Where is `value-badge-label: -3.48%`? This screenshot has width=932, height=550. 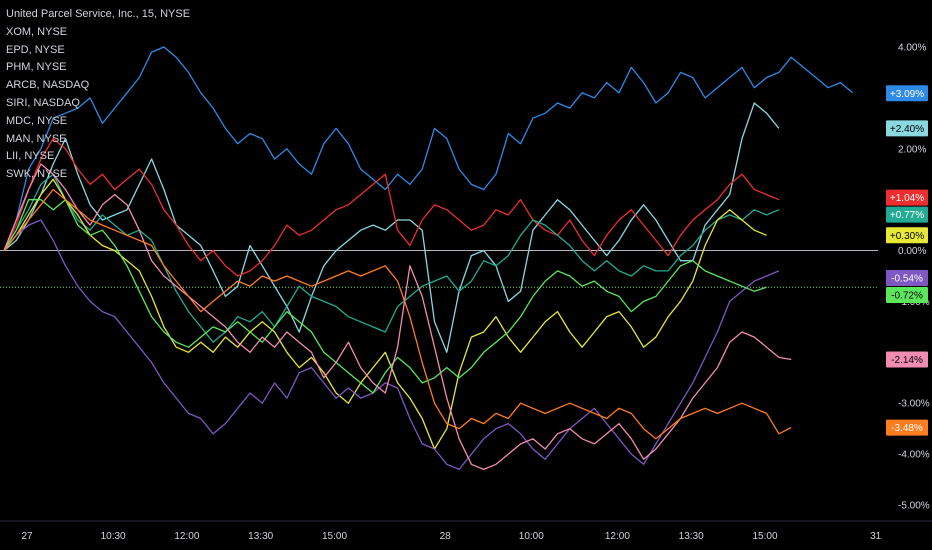
value-badge-label: -3.48% is located at coordinates (907, 428).